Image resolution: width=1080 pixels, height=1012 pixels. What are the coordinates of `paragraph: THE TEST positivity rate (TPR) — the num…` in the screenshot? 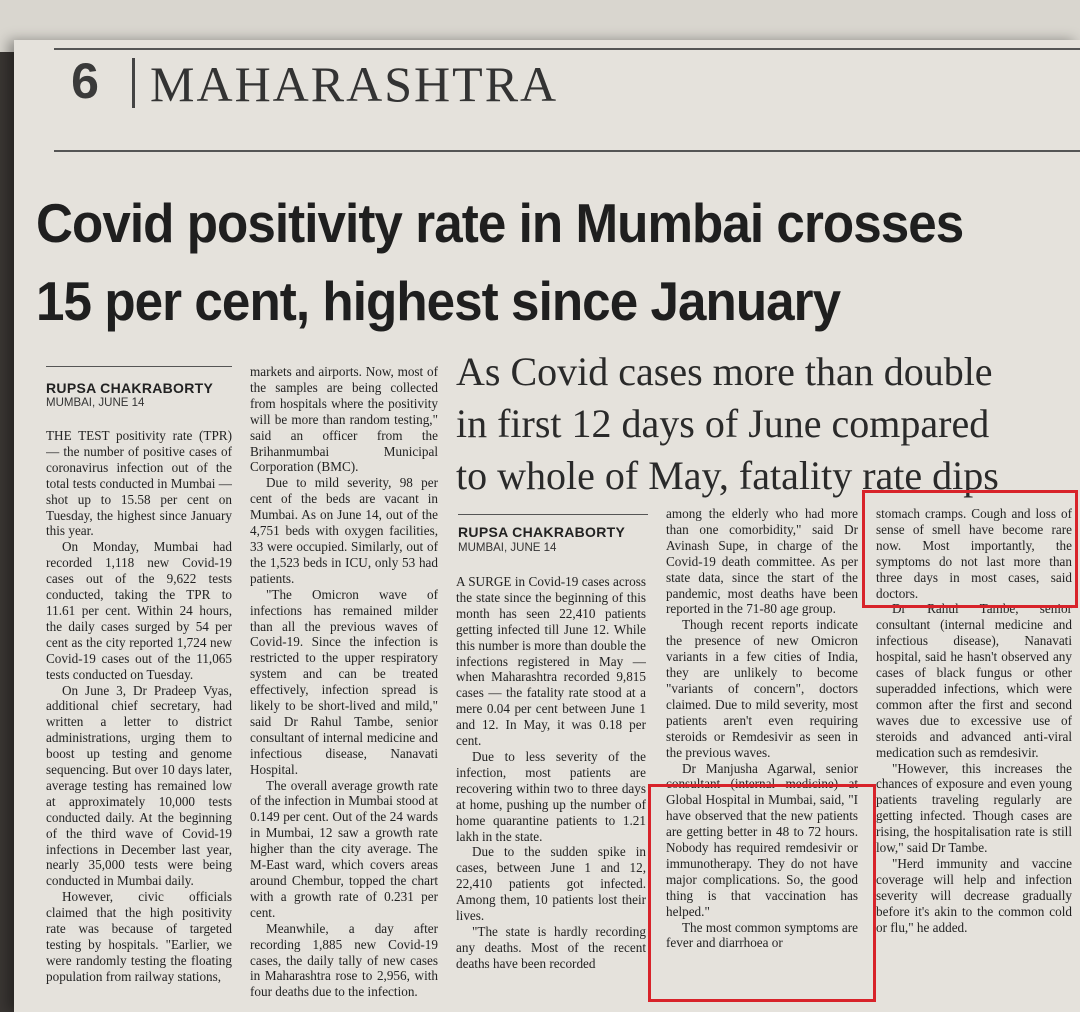 It's located at (139, 483).